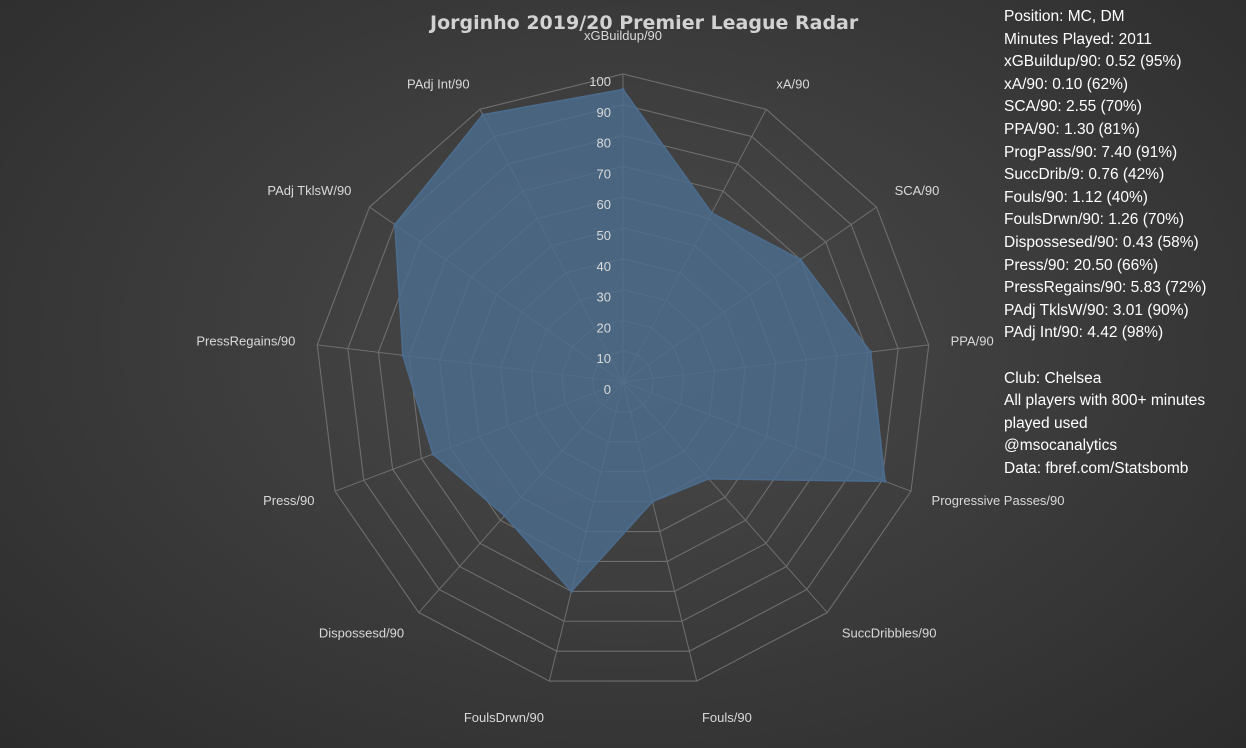 The image size is (1246, 748). What do you see at coordinates (604, 297) in the screenshot?
I see `tick-label: 30` at bounding box center [604, 297].